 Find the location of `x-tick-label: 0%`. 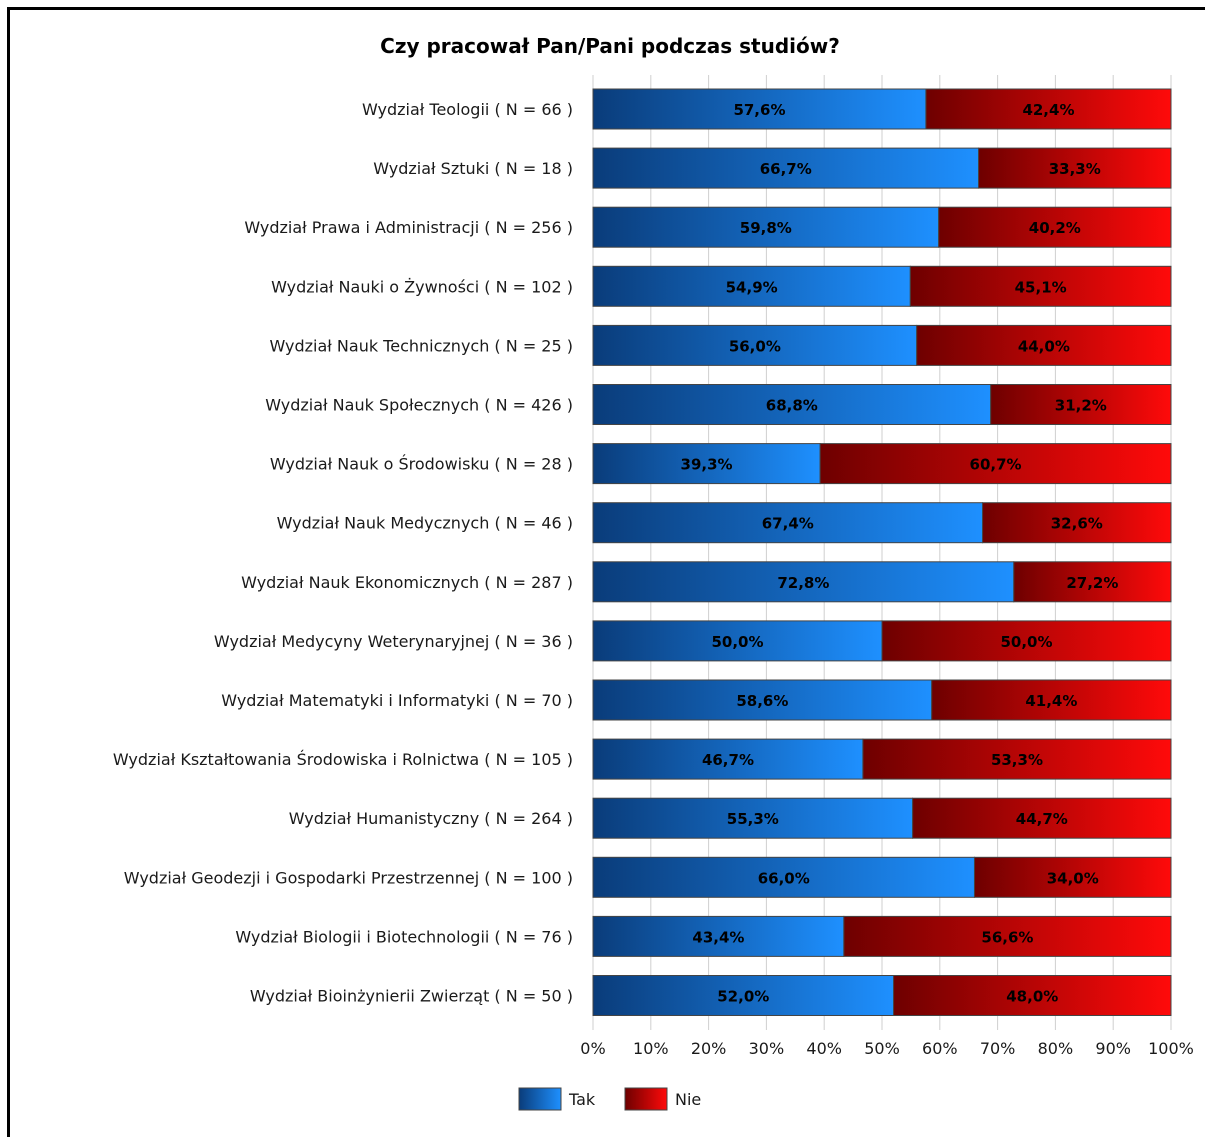

x-tick-label: 0% is located at coordinates (592, 1048).